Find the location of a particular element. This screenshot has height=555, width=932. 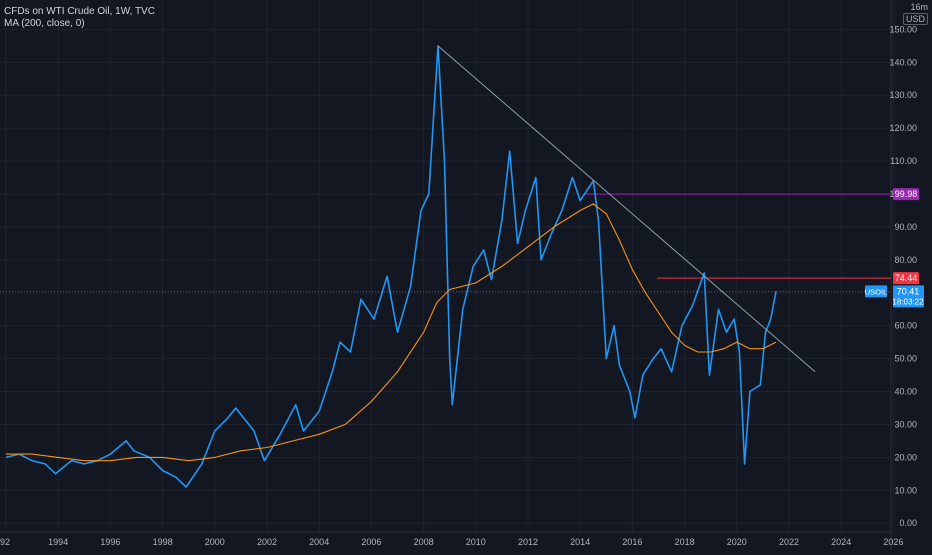

y-tick-label: 80.00 is located at coordinates (905, 260).